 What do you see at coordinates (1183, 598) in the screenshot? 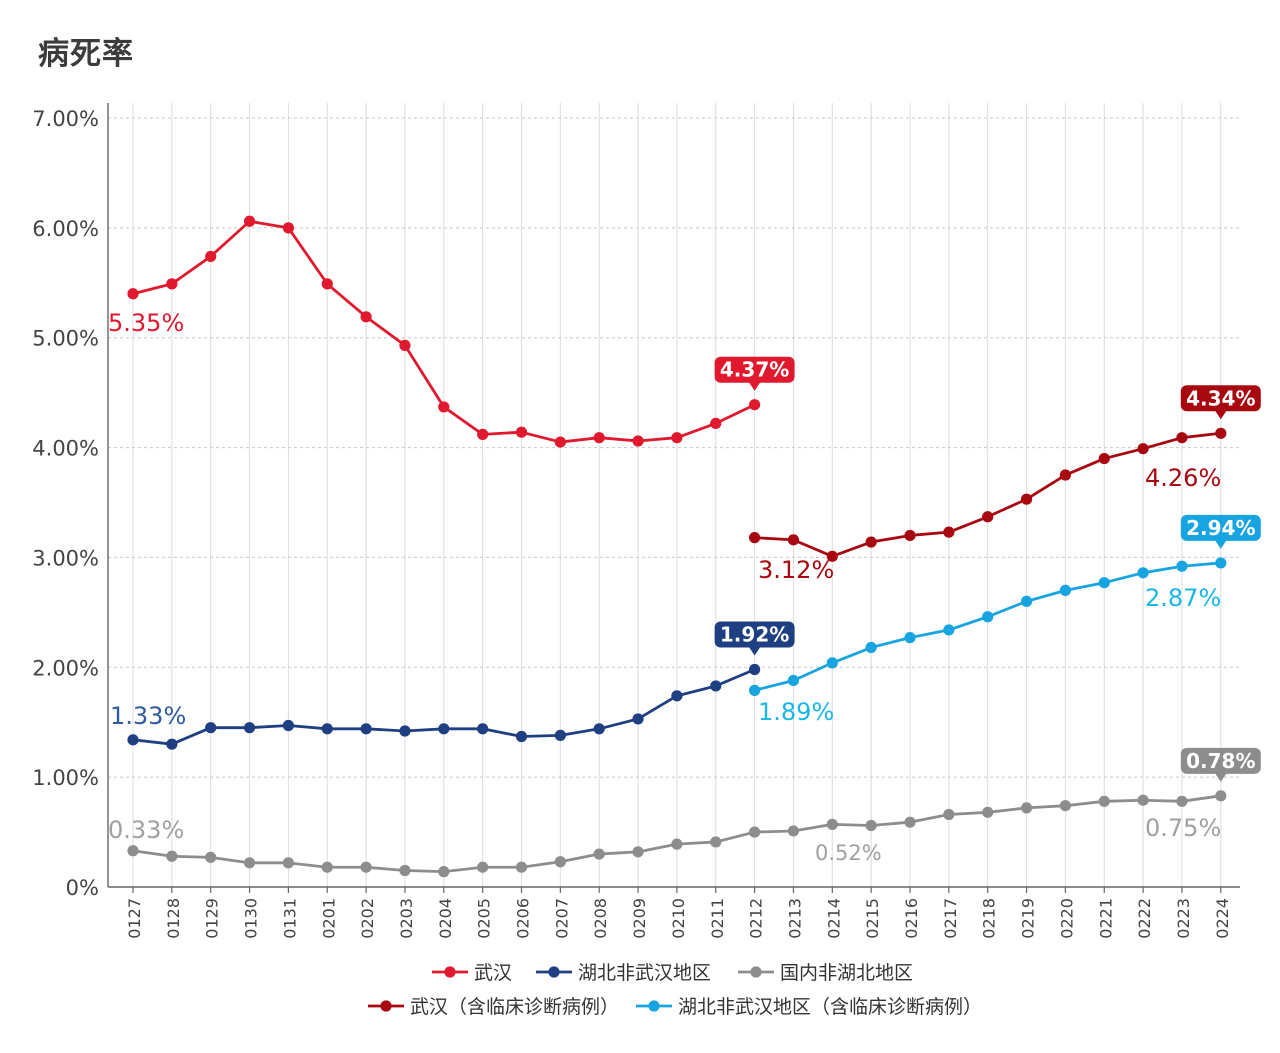
I see `data-label: 2.87%` at bounding box center [1183, 598].